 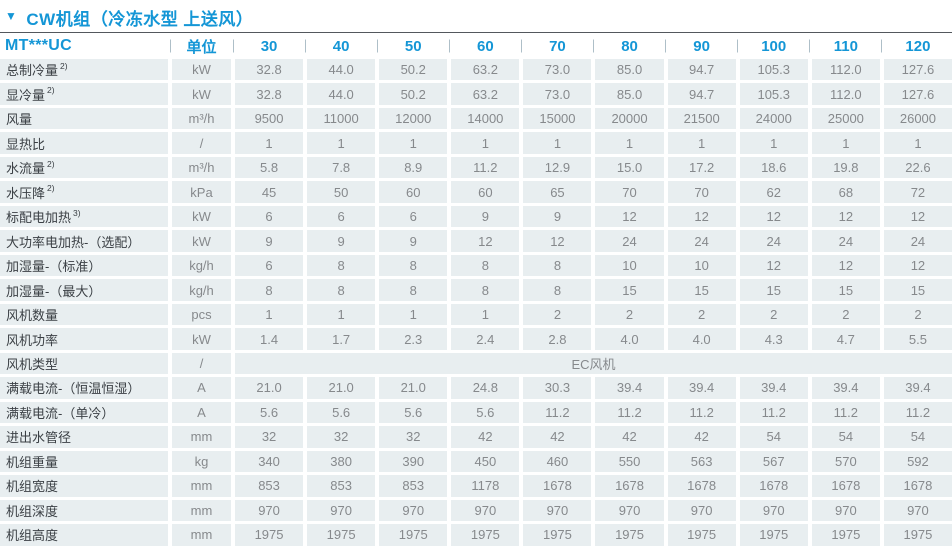 What do you see at coordinates (413, 461) in the screenshot?
I see `value-cell: 390` at bounding box center [413, 461].